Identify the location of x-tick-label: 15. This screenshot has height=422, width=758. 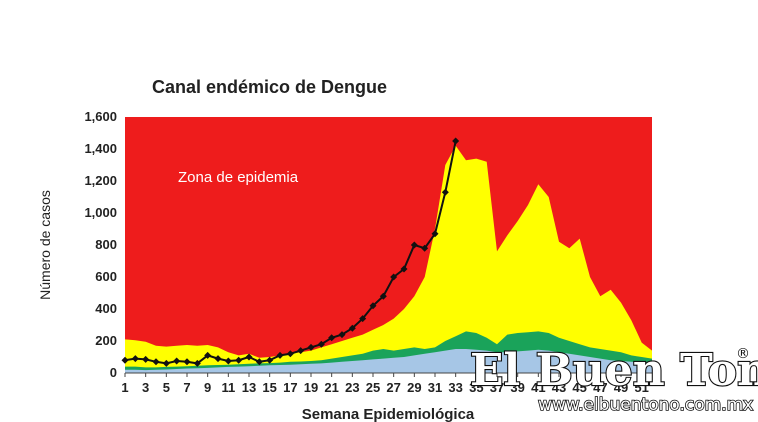
(269, 387).